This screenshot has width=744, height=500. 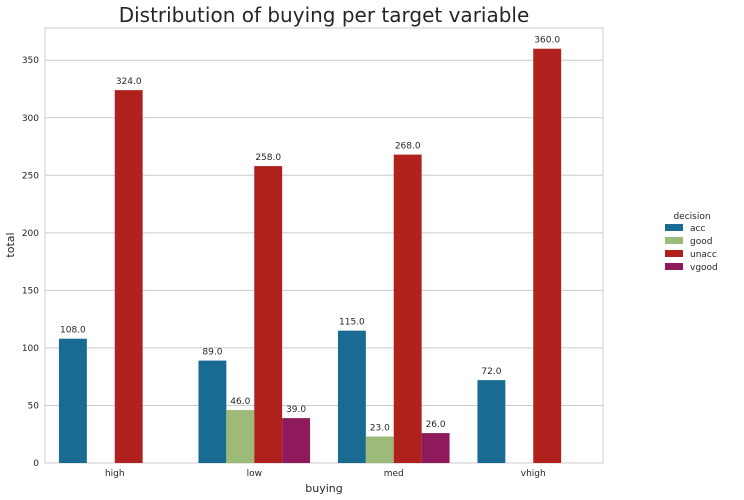 What do you see at coordinates (435, 448) in the screenshot?
I see `bar-vgood-med` at bounding box center [435, 448].